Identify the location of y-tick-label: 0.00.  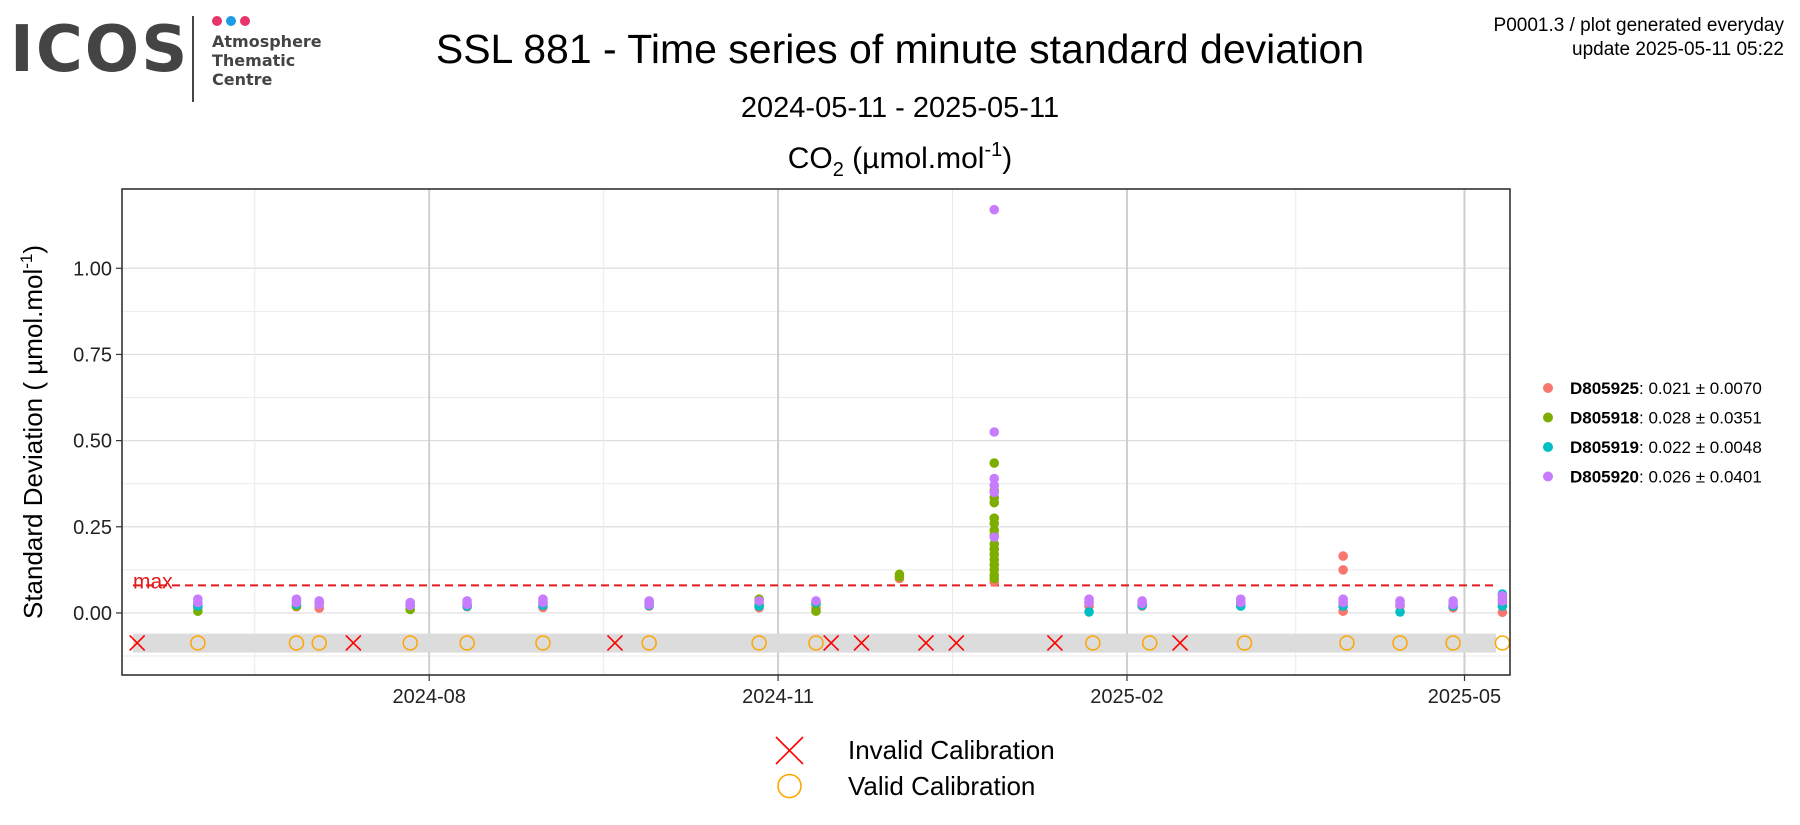
(92, 614).